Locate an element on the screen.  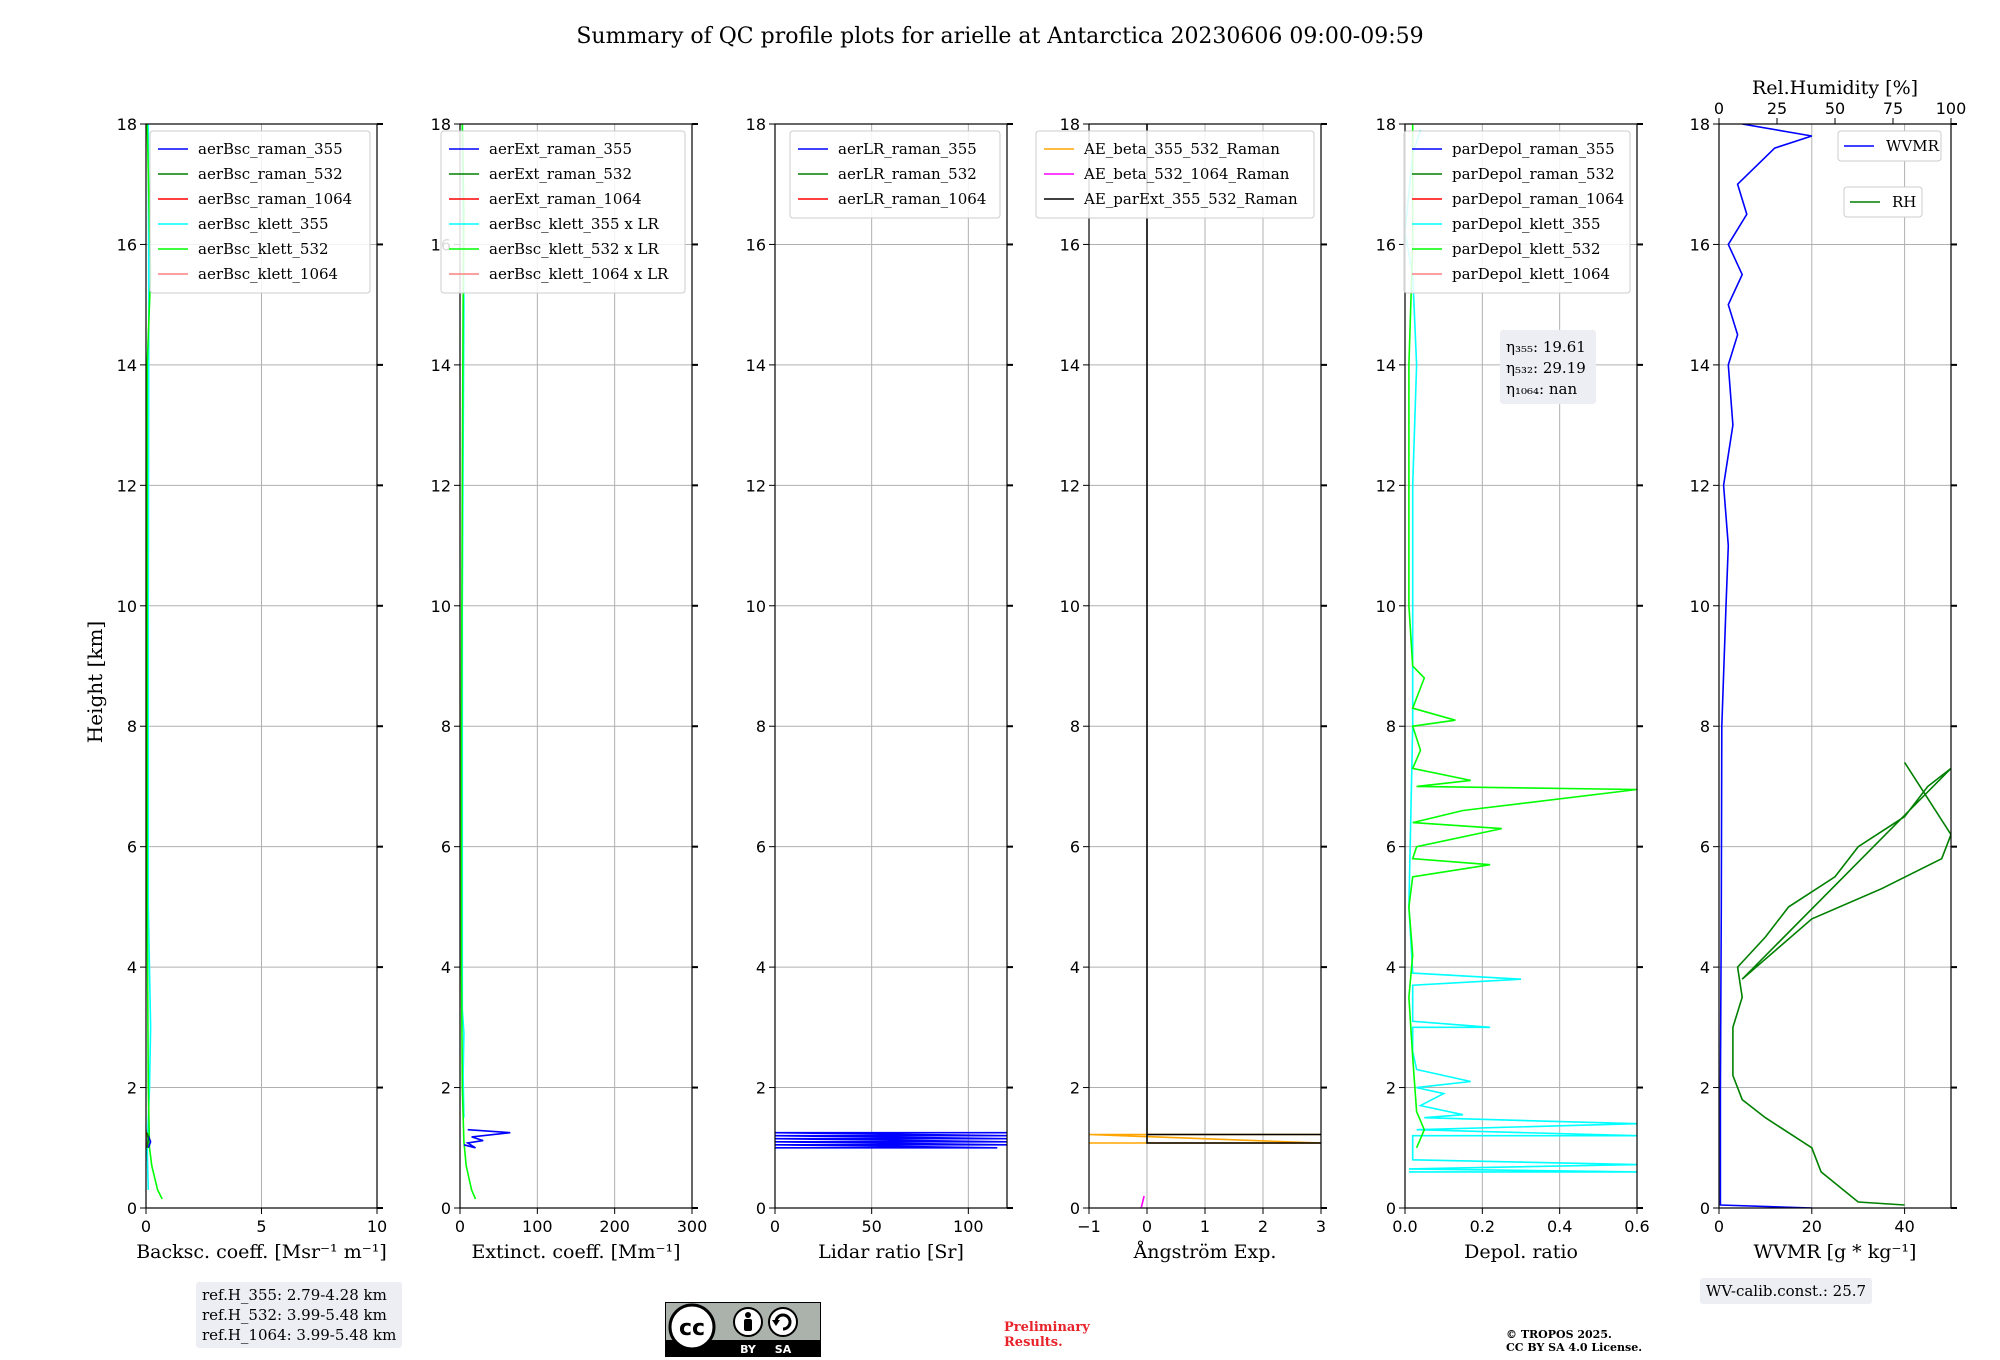
x-axis-label-wv: WVMR [g * kg⁻¹] is located at coordinates (1835, 1252).